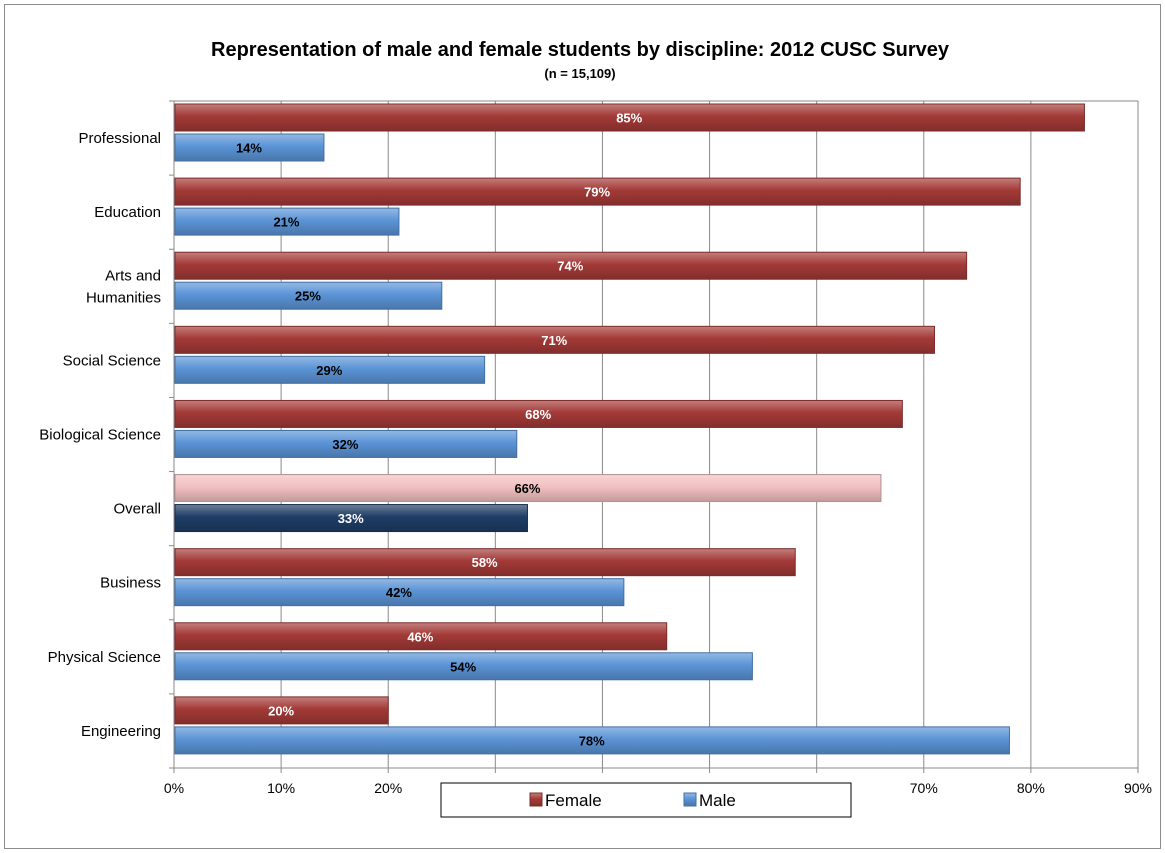 This screenshot has width=1165, height=853. Describe the element at coordinates (137, 509) in the screenshot. I see `category-label: Overall` at that location.